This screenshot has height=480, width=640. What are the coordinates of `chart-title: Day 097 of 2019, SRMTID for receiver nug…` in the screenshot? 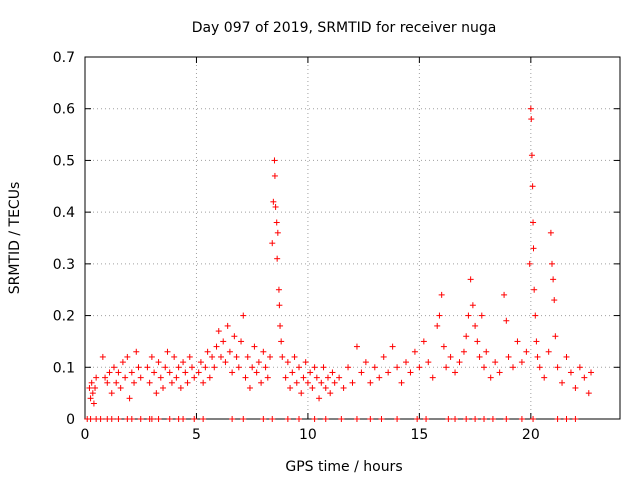 It's located at (344, 28).